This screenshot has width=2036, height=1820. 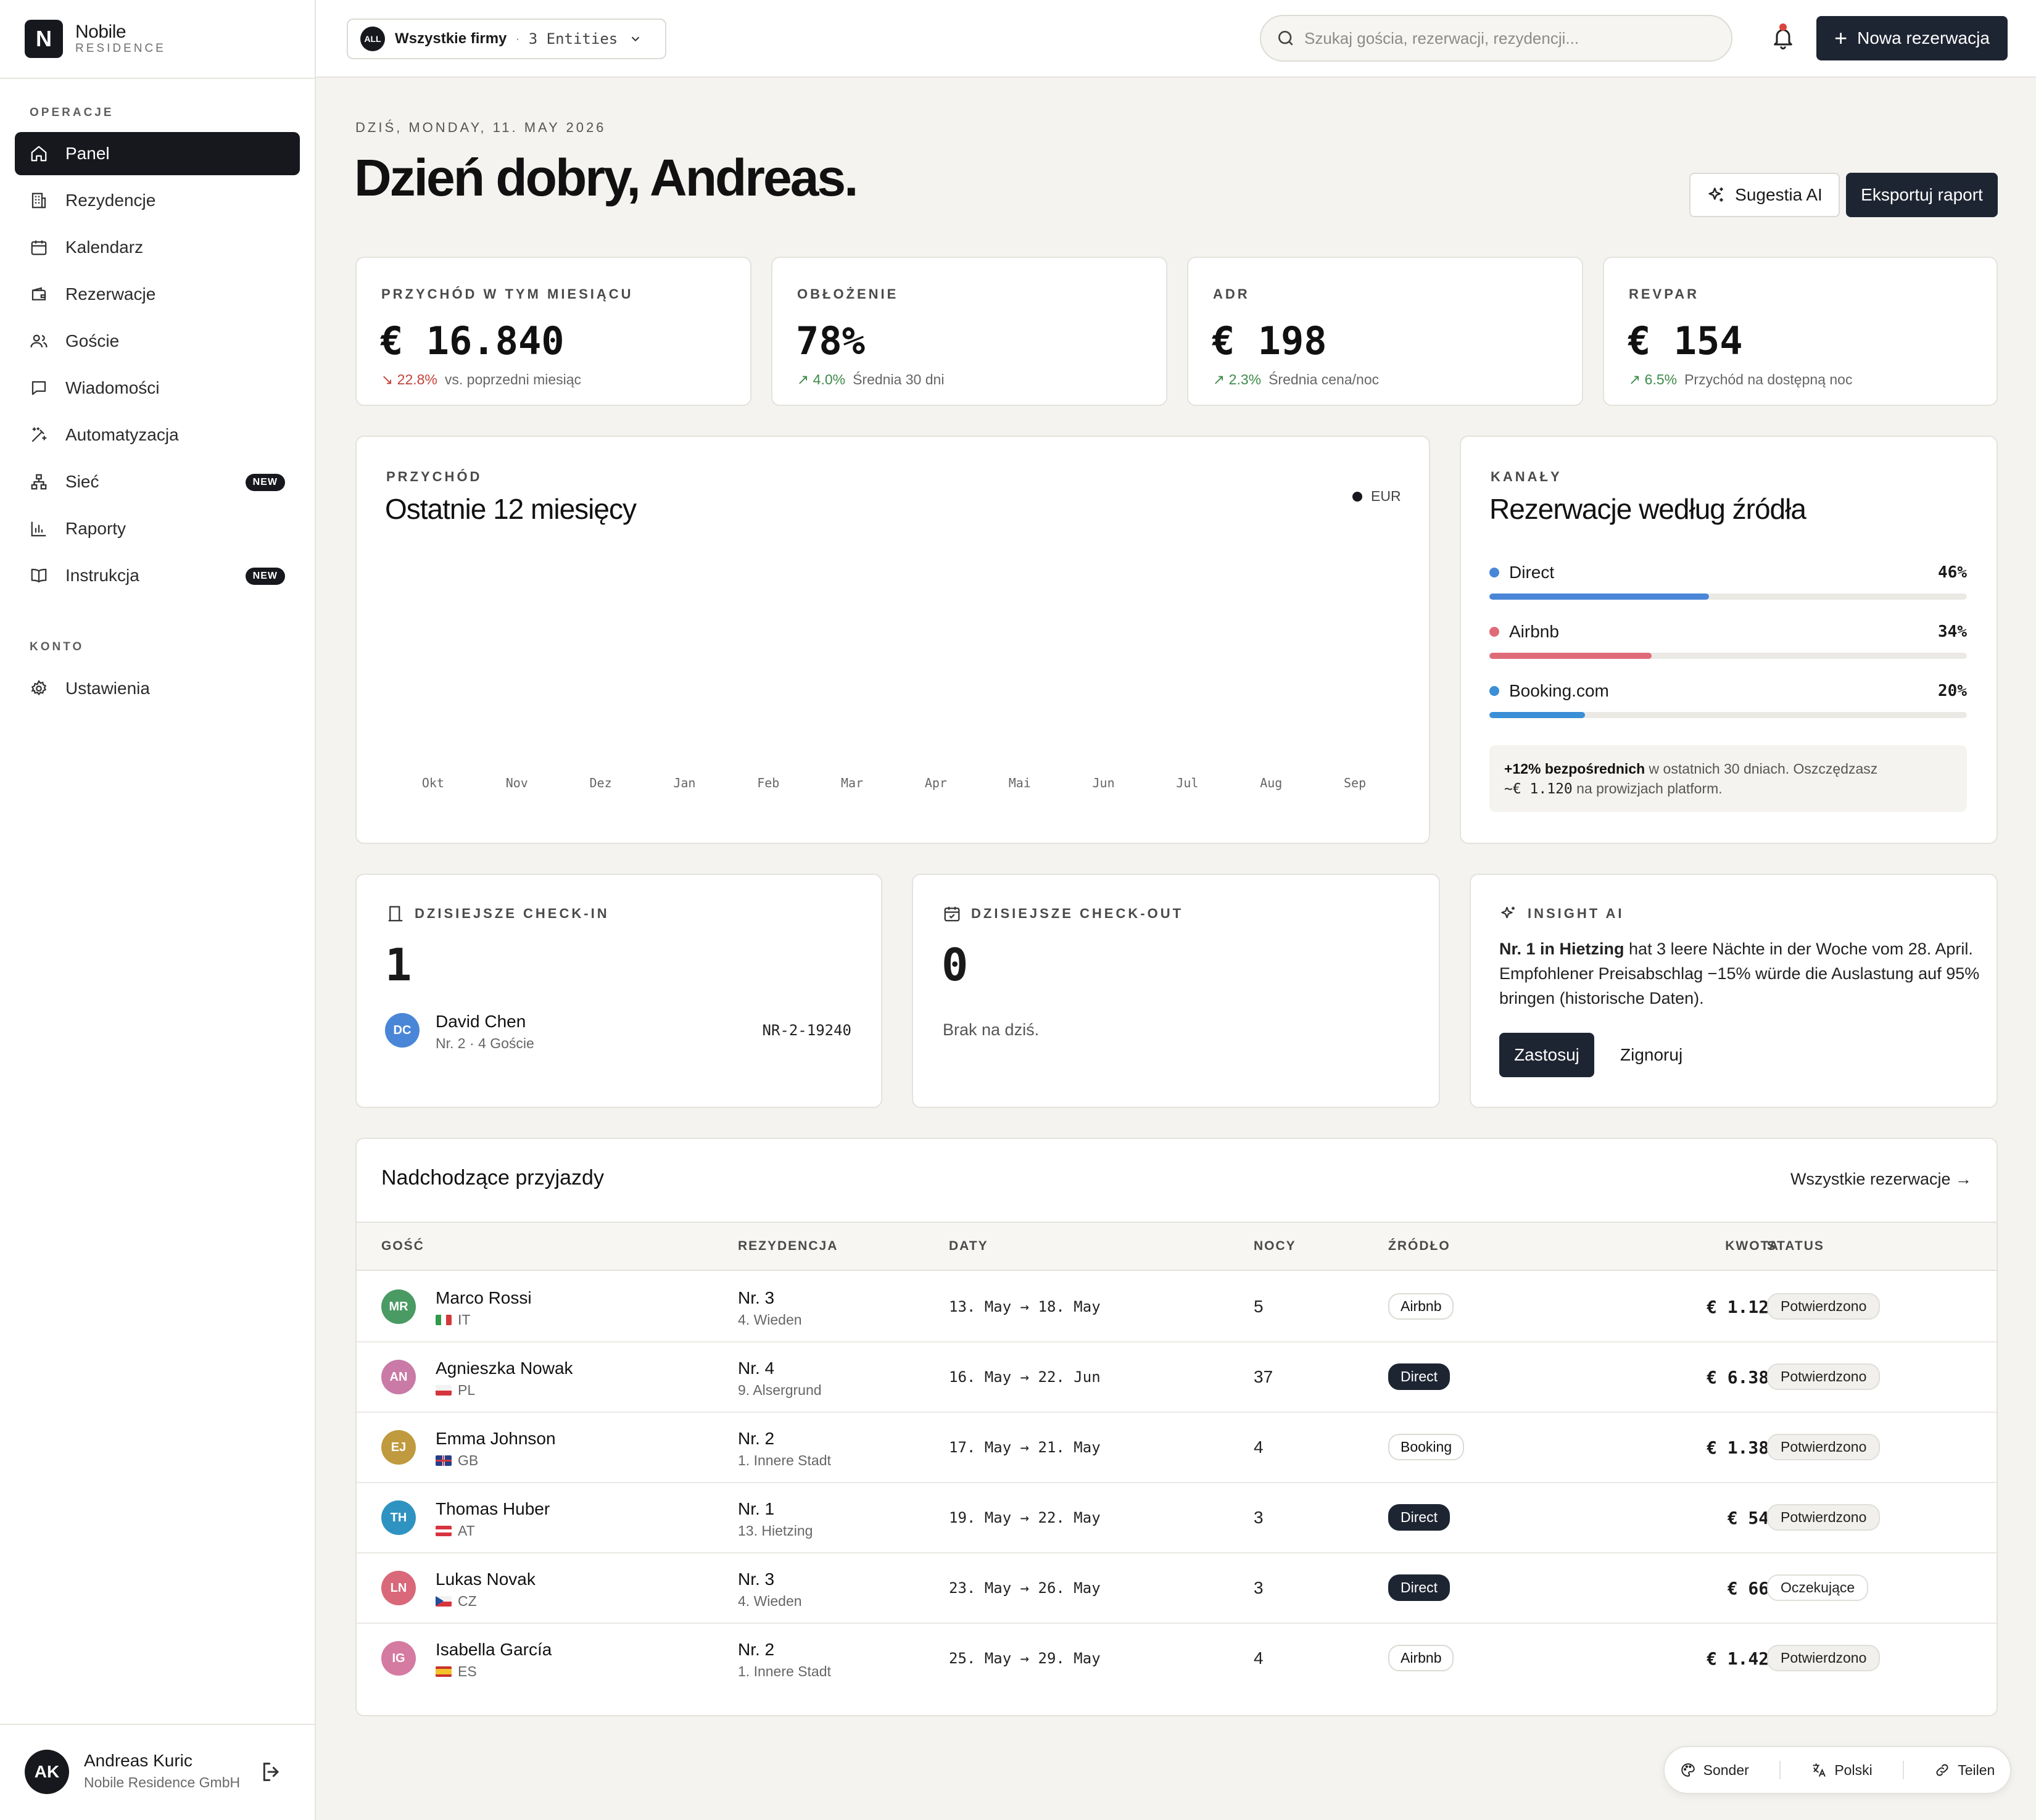 What do you see at coordinates (1742, 1307) in the screenshot?
I see `amount: € 1.120` at bounding box center [1742, 1307].